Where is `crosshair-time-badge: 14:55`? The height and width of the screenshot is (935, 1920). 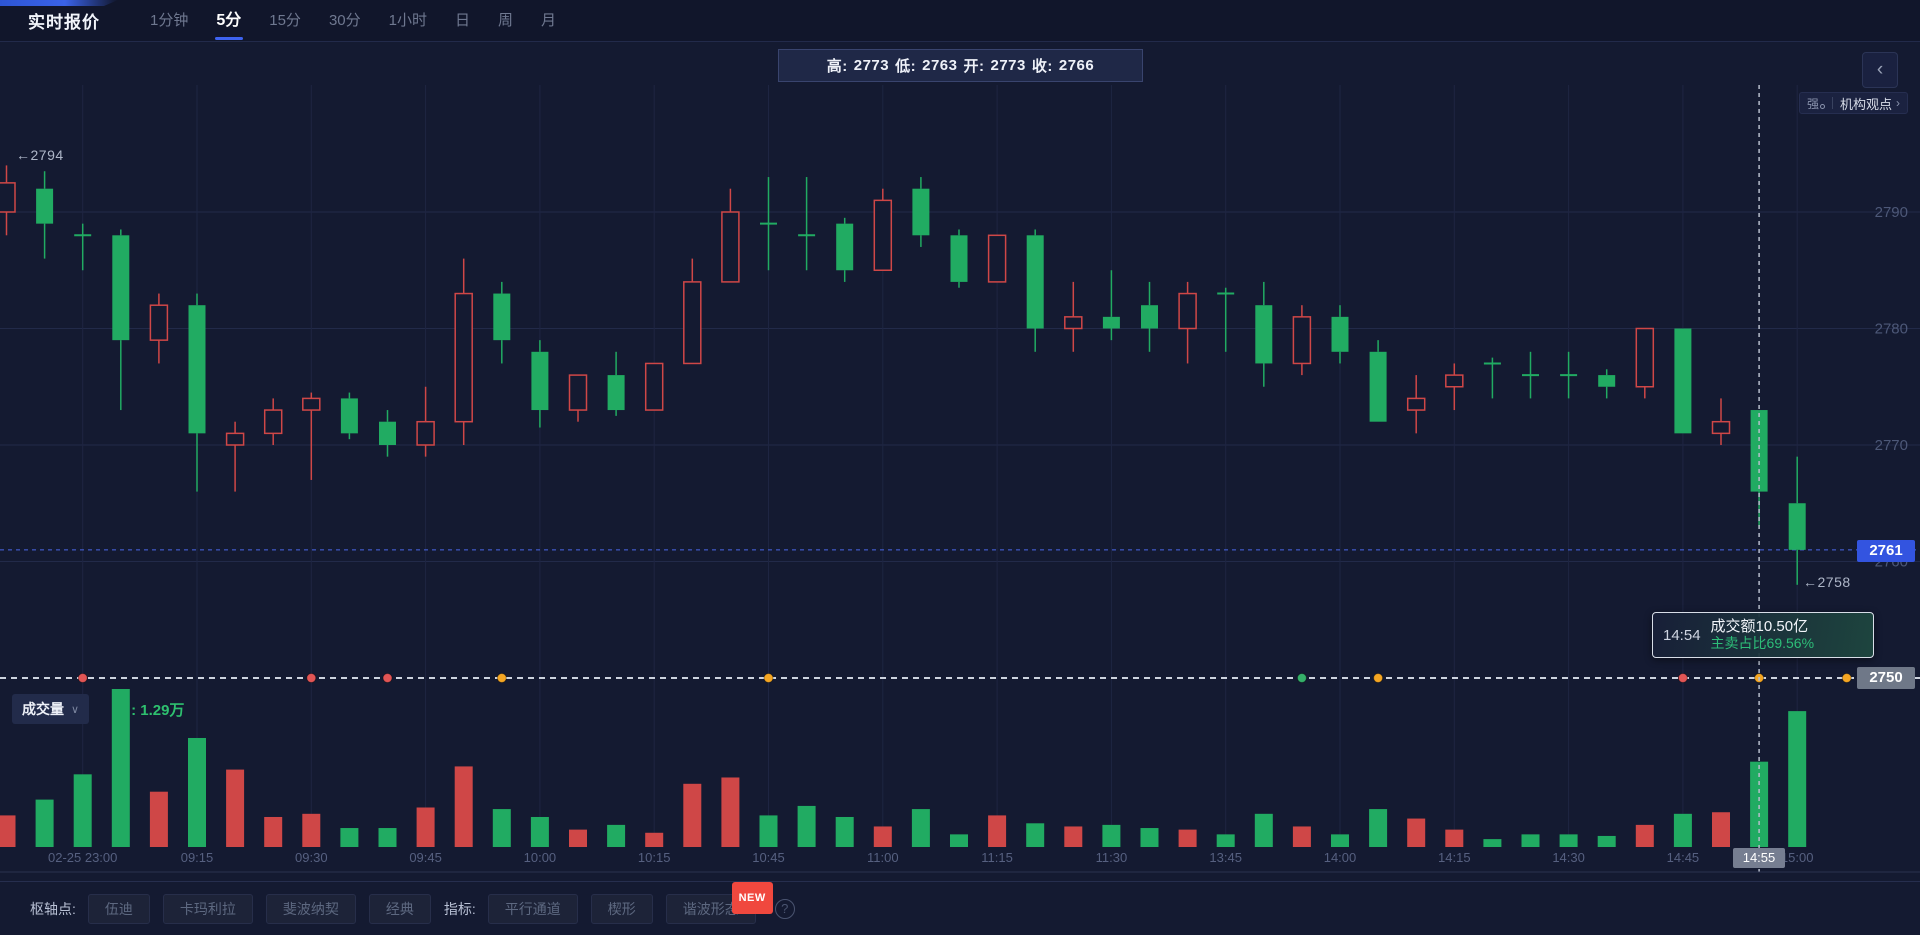 crosshair-time-badge: 14:55 is located at coordinates (1759, 858).